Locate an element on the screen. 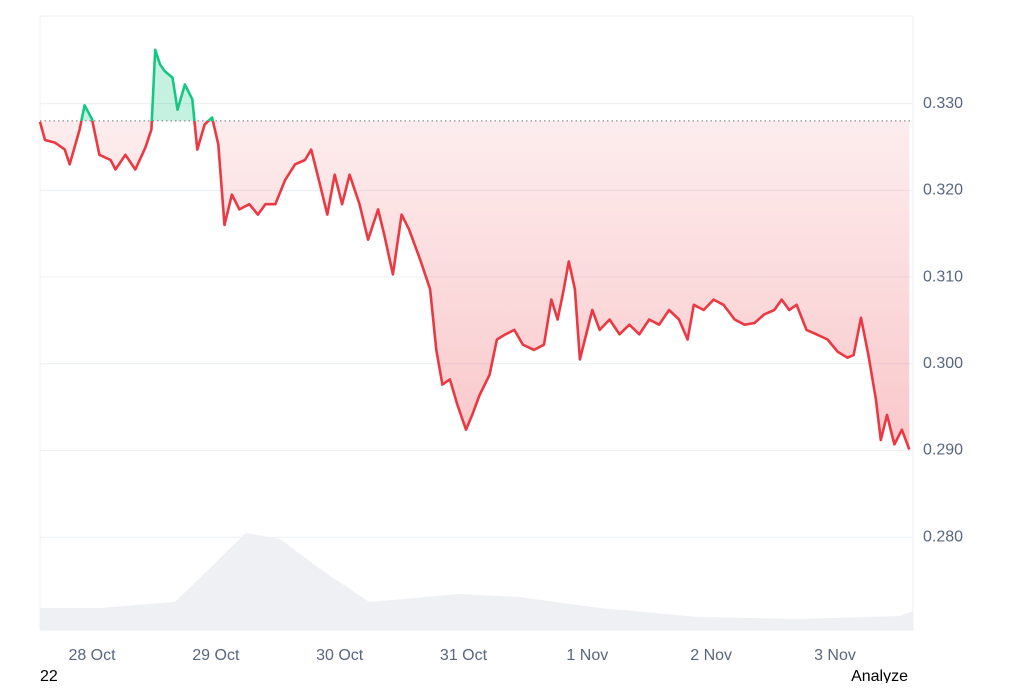  footer-left: 22 is located at coordinates (49, 675).